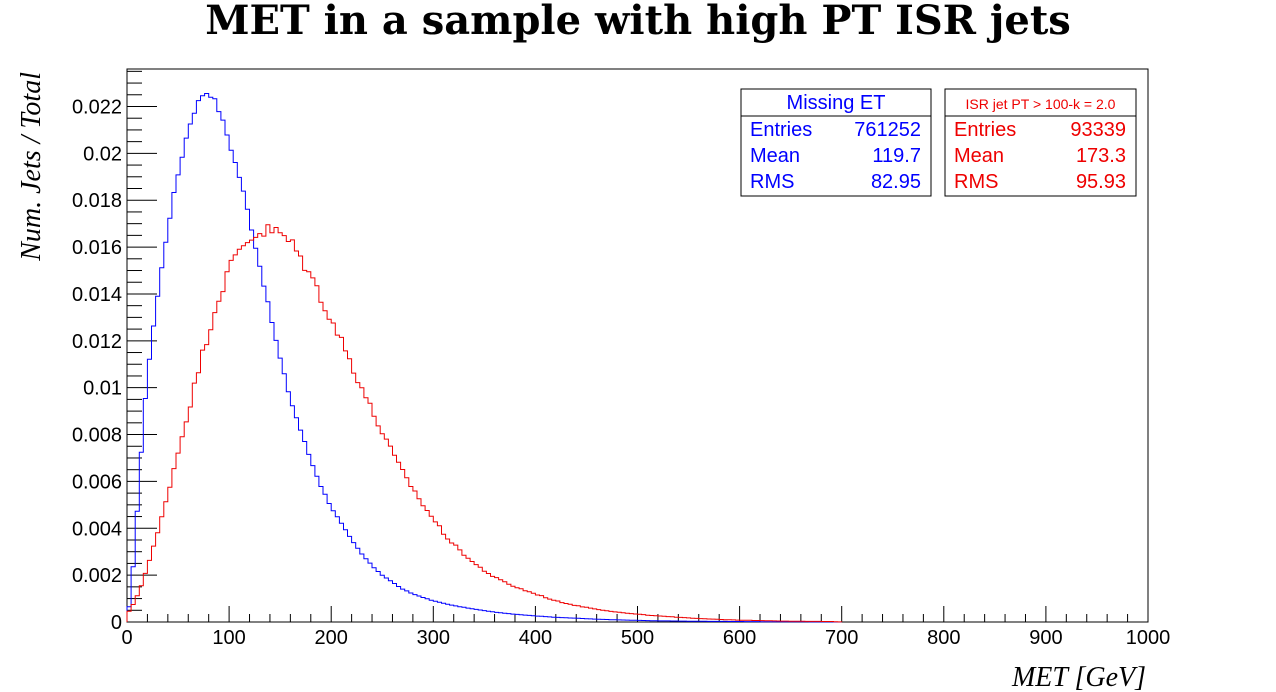 The image size is (1276, 692). Describe the element at coordinates (535, 638) in the screenshot. I see `x-tick-label: 400` at that location.